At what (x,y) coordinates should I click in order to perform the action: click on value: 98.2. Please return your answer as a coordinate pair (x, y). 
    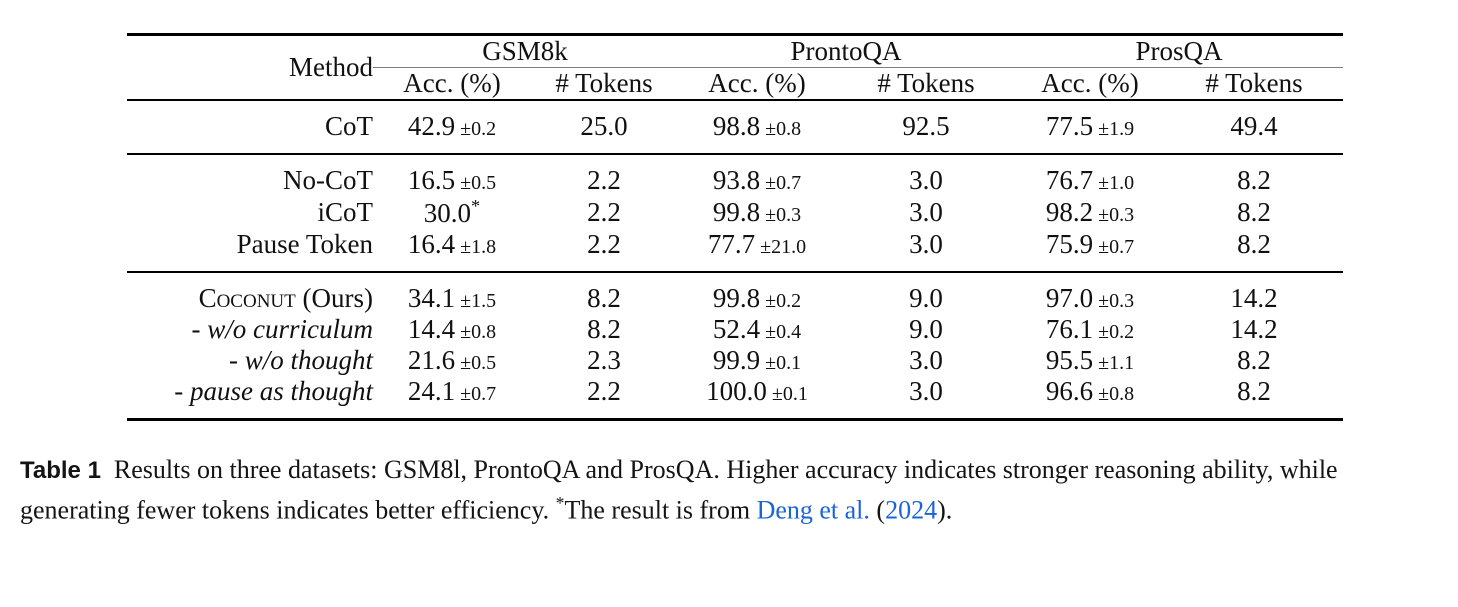
    Looking at the image, I should click on (1069, 212).